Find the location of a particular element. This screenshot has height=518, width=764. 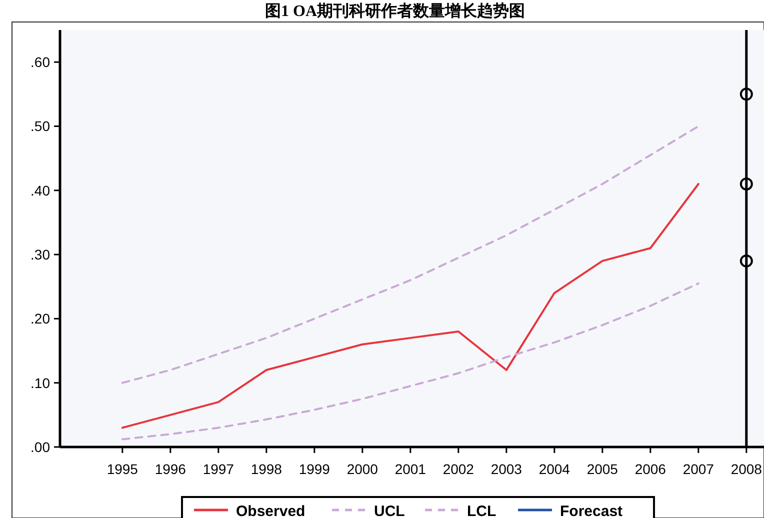

x-tick-label: 1999 is located at coordinates (314, 469).